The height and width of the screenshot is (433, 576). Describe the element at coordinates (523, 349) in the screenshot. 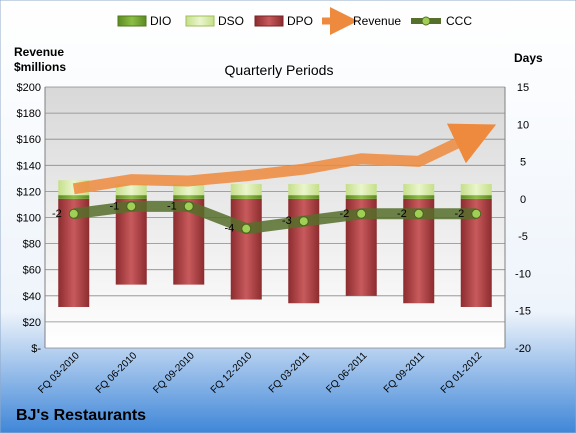

I see `right-tick-label: -20` at that location.